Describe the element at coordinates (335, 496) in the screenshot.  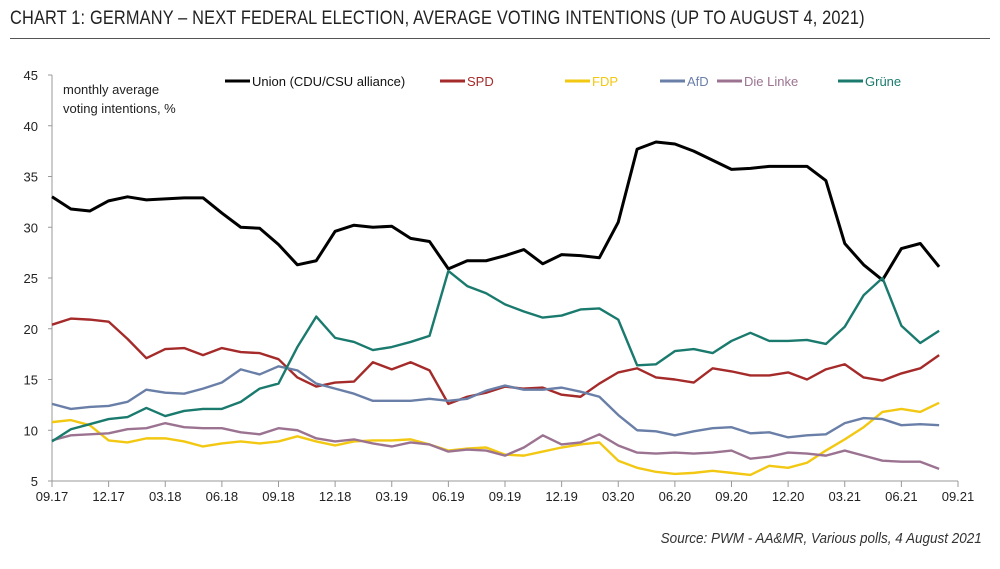
I see `x-tick-label: 12.18` at that location.